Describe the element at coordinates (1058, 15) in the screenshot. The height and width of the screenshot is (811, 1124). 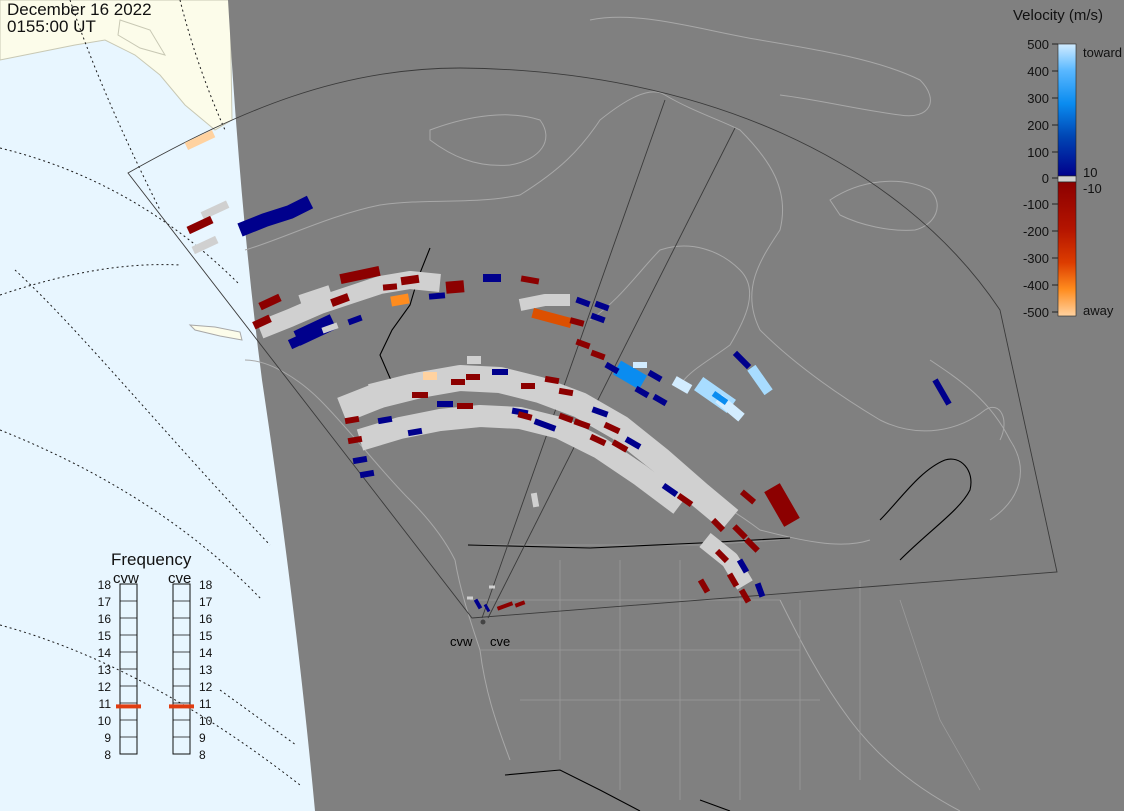
I see `velocity-legend-title: Velocity (m/s)` at that location.